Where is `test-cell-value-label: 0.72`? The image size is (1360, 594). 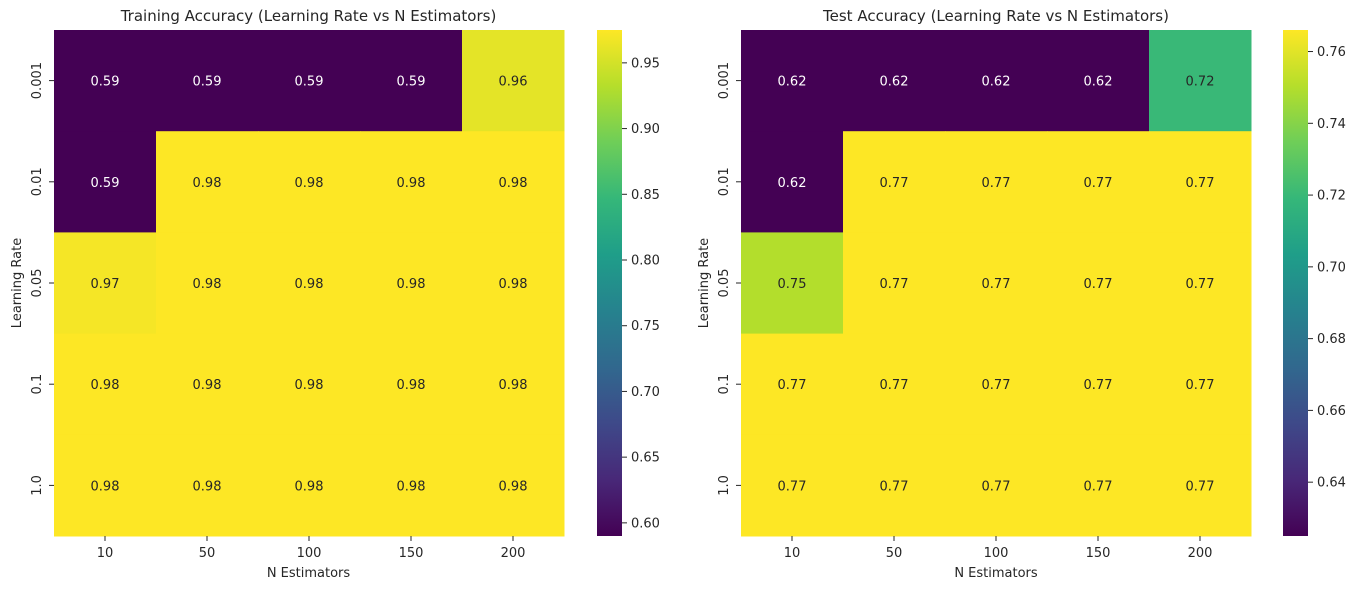 test-cell-value-label: 0.72 is located at coordinates (1200, 82).